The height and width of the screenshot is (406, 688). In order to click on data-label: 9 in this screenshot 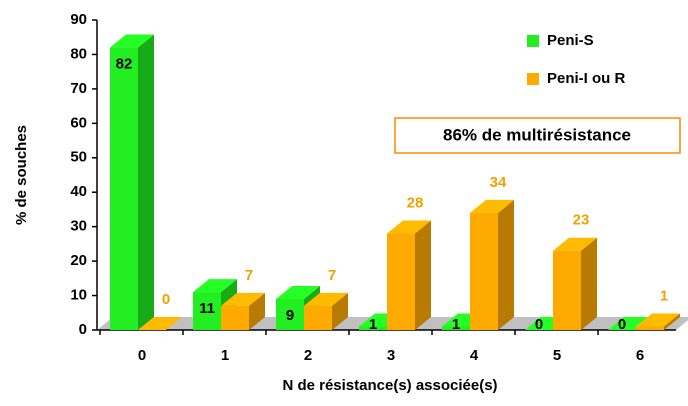, I will do `click(290, 315)`.